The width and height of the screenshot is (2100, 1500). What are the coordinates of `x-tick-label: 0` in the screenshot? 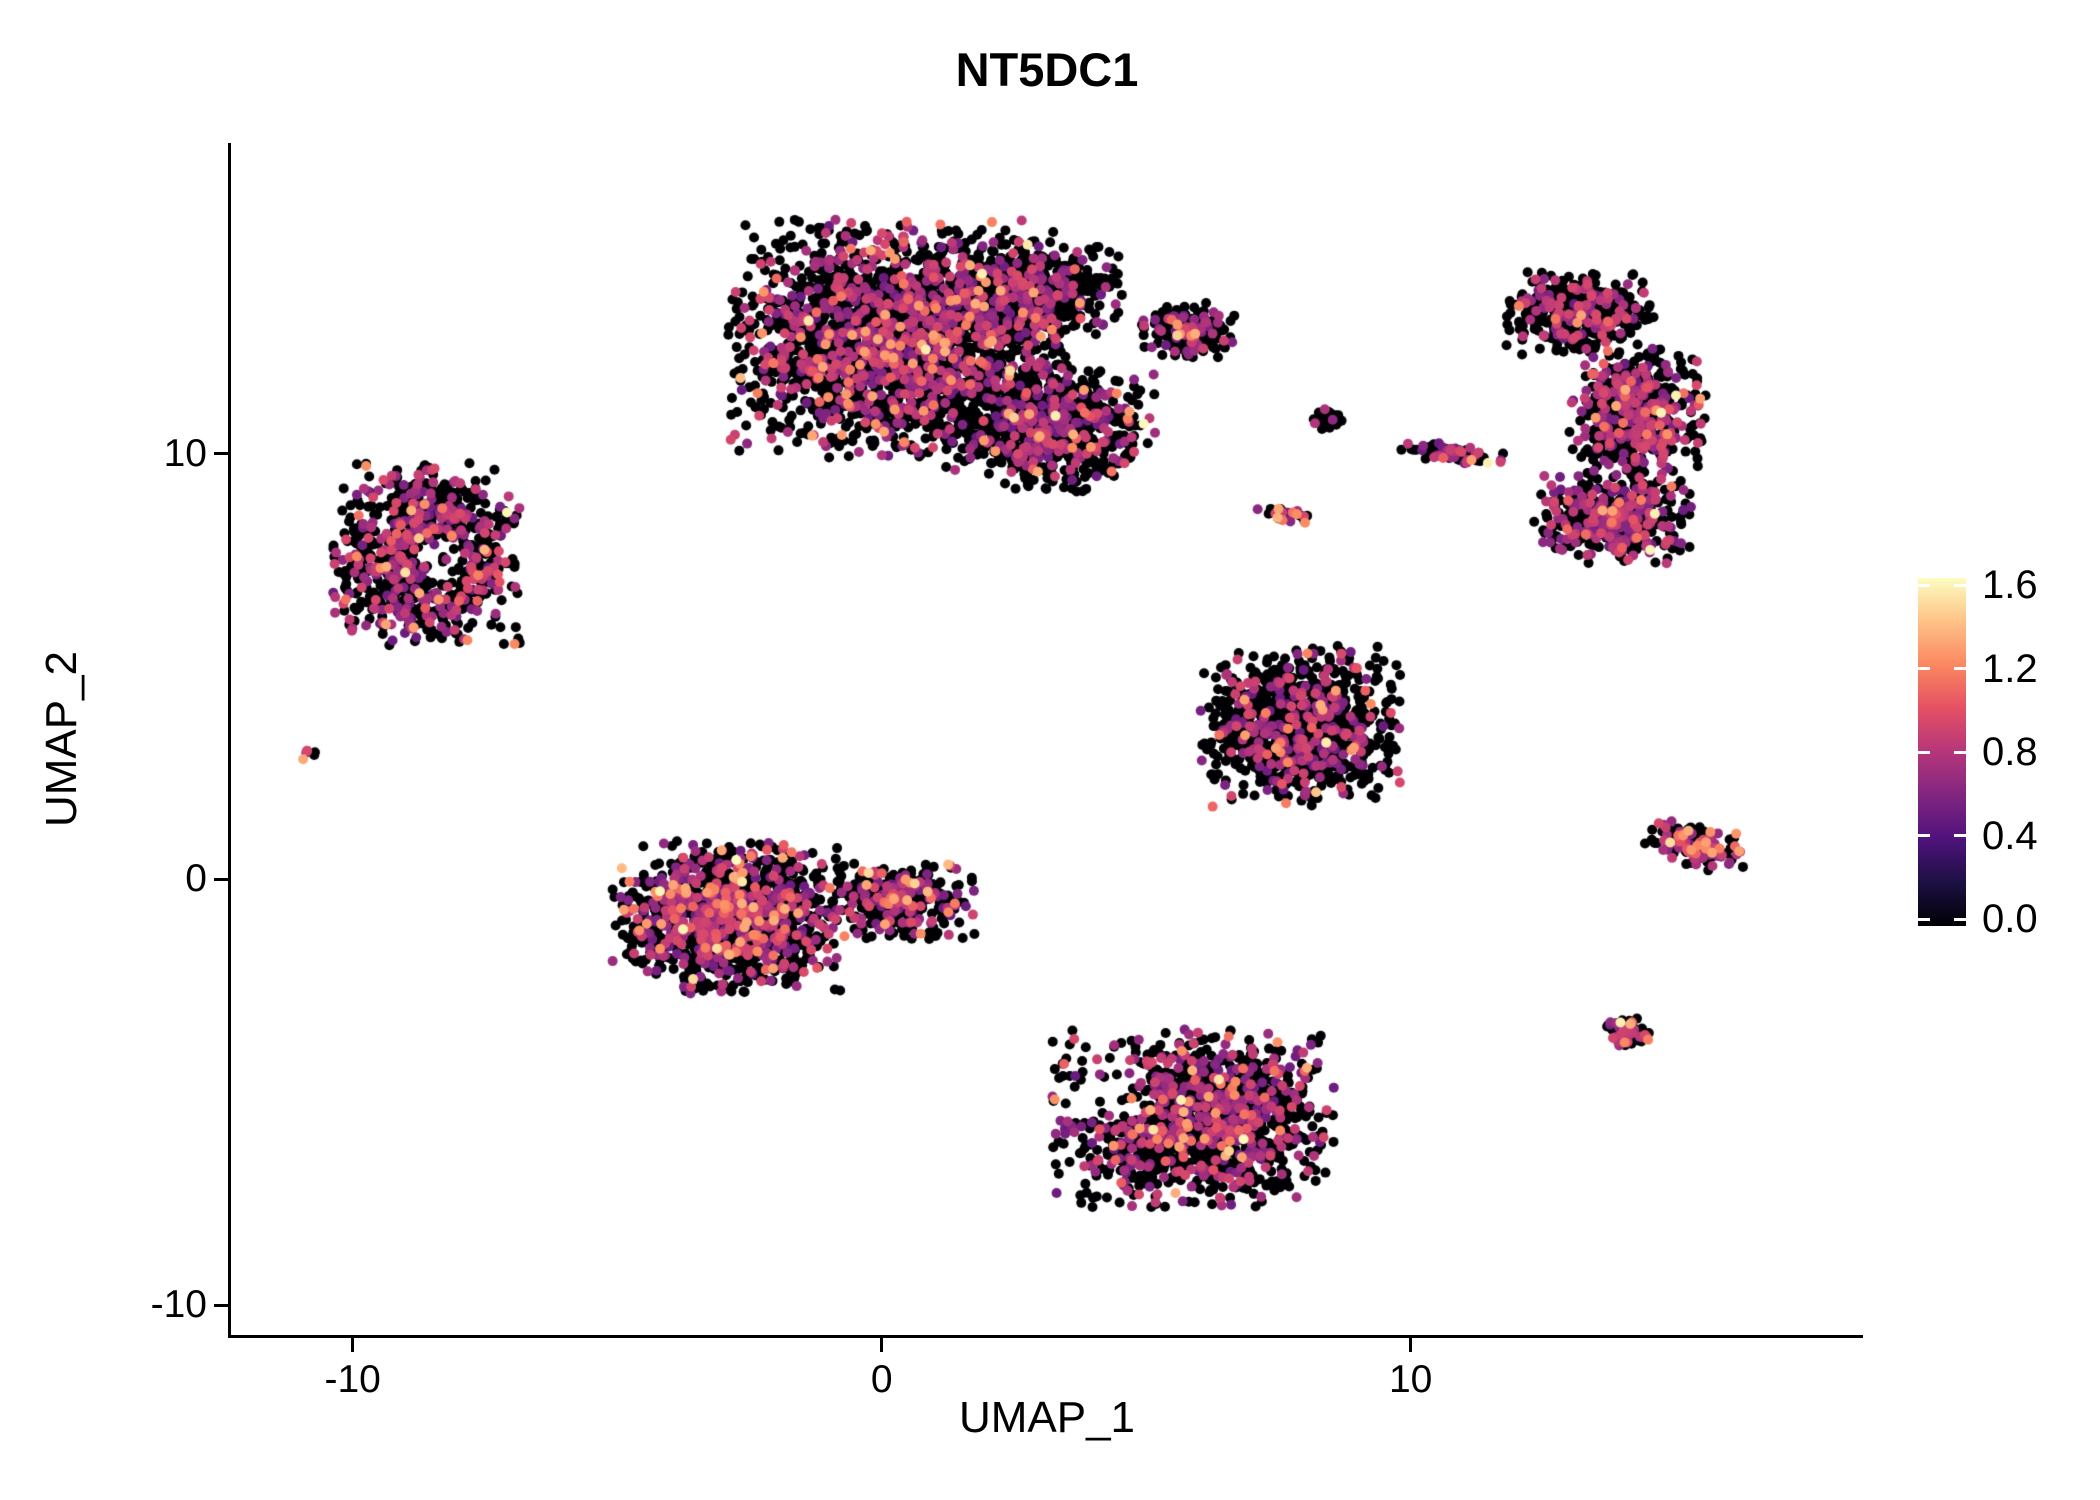 It's located at (881, 1379).